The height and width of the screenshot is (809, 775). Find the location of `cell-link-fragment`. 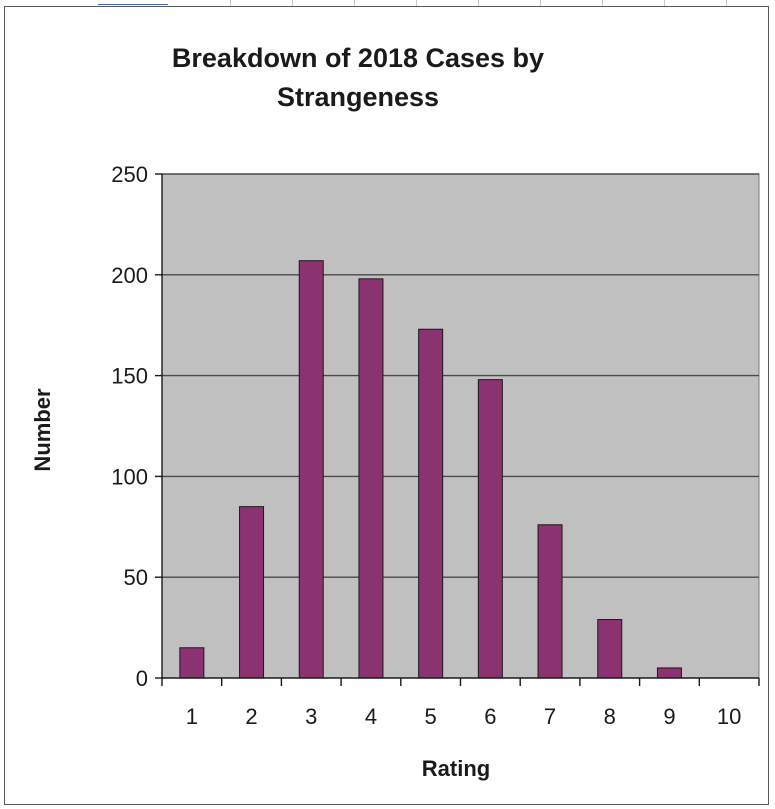

cell-link-fragment is located at coordinates (133, 2).